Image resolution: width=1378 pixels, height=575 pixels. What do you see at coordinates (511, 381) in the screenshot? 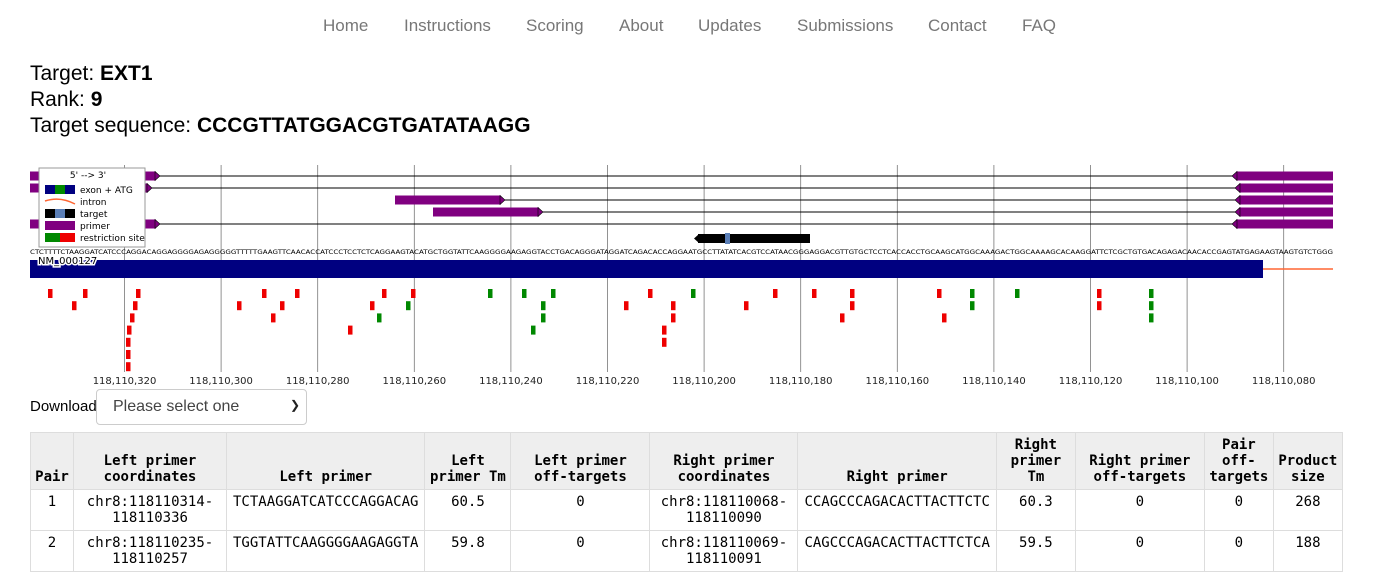
I see `axis-tick-label: 118,110,240` at bounding box center [511, 381].